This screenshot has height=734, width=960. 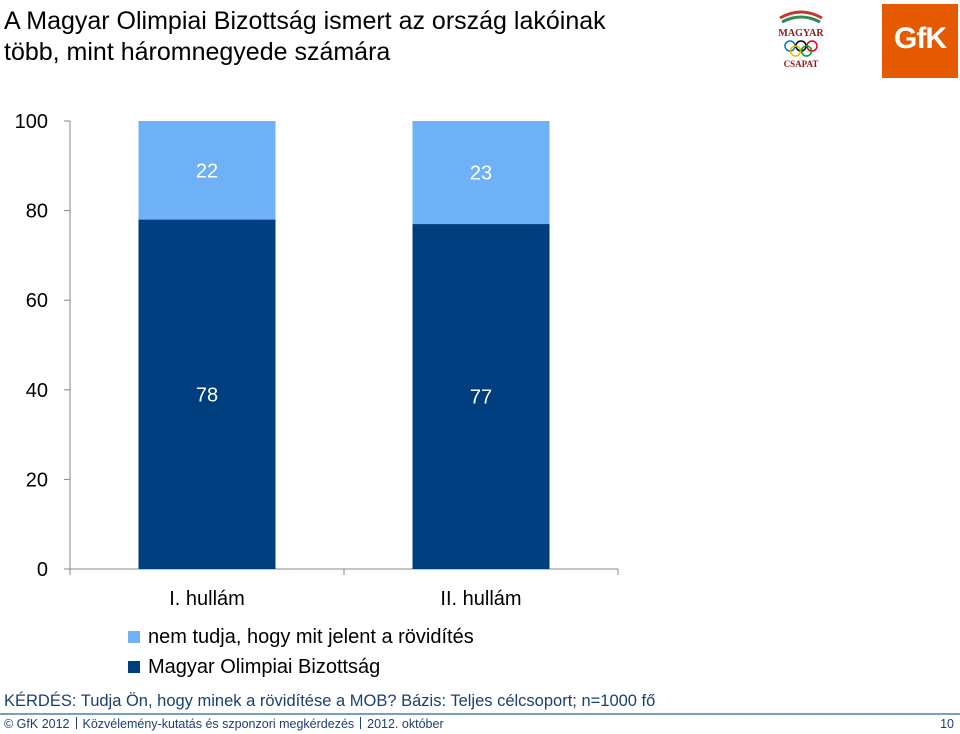 I want to click on x-tick-label: II. hullám, so click(x=480, y=599).